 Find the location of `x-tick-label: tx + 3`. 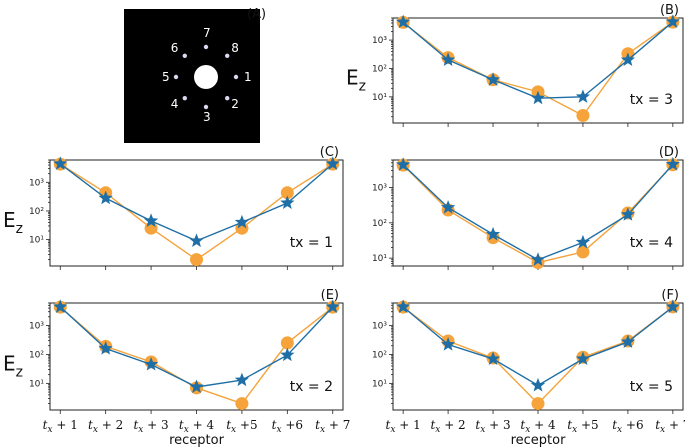

x-tick-label: tx + 3 is located at coordinates (150, 426).